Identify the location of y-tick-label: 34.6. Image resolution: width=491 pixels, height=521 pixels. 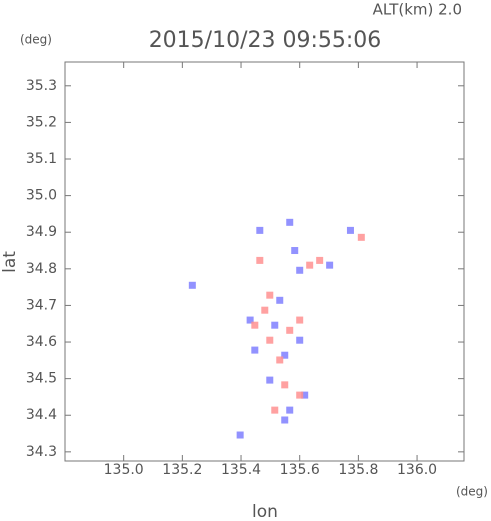
(41, 342).